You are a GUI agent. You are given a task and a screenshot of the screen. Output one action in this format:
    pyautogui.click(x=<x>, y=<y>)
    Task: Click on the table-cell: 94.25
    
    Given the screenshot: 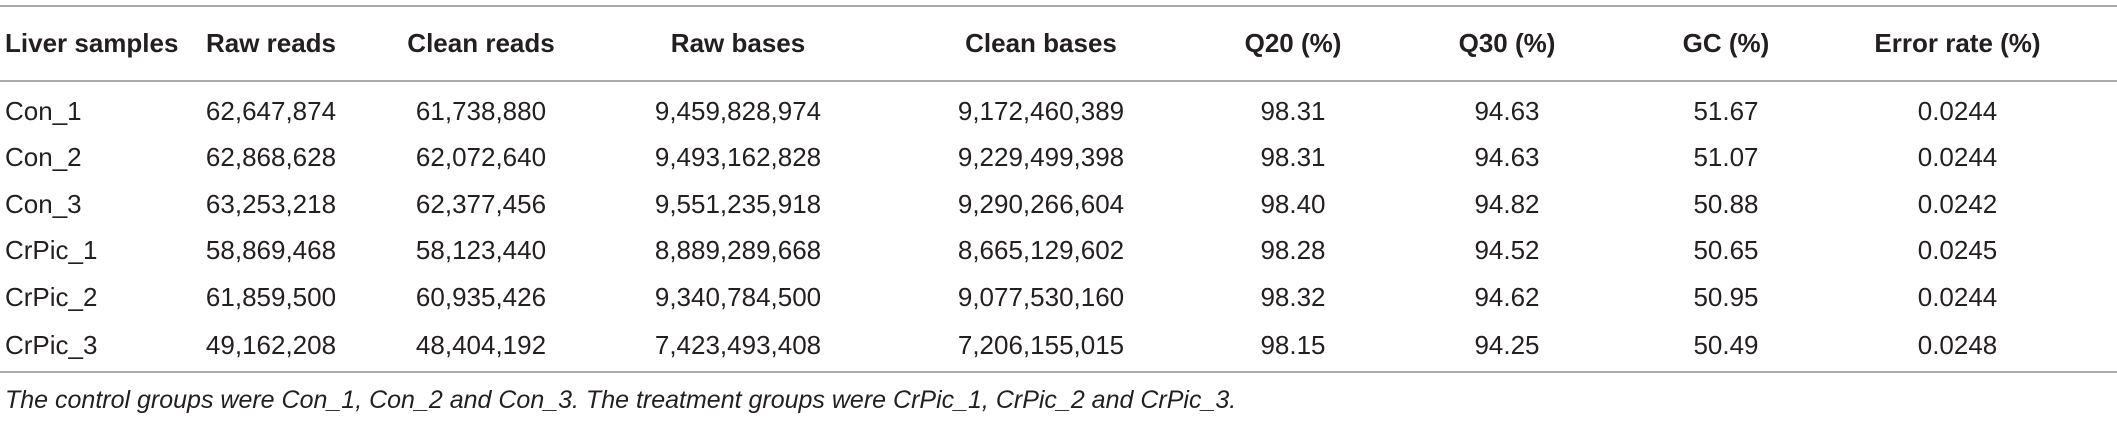 What is the action you would take?
    pyautogui.click(x=1507, y=346)
    